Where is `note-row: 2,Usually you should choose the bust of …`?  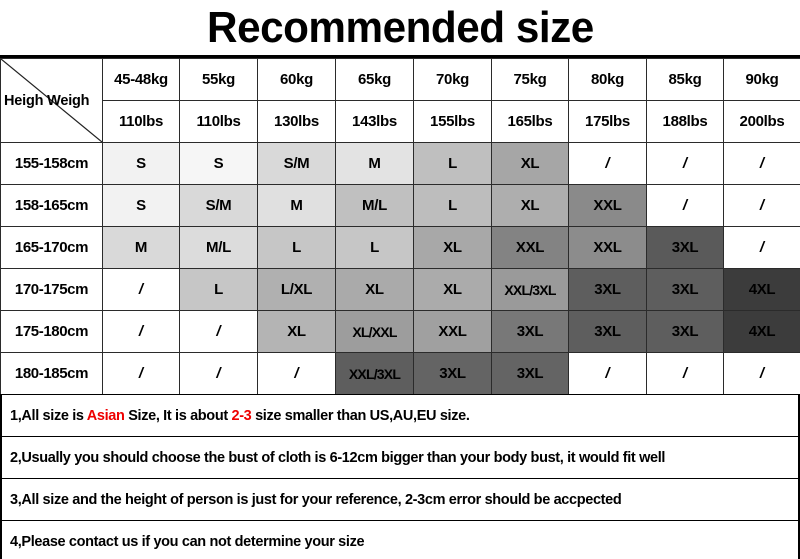 note-row: 2,Usually you should choose the bust of … is located at coordinates (400, 457).